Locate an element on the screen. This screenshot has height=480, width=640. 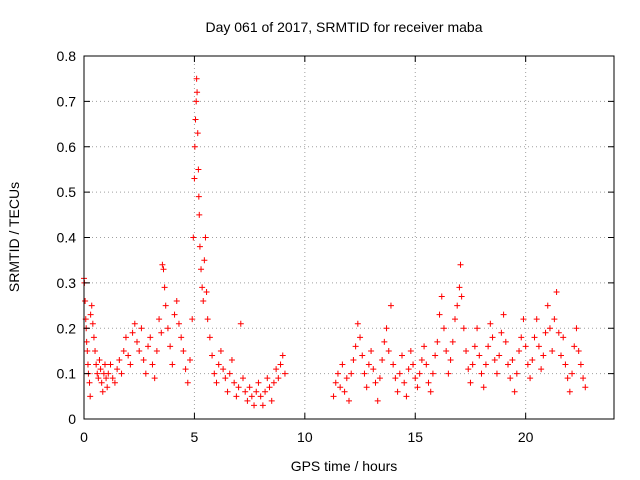
y-tick-label: 0.7 is located at coordinates (67, 101).